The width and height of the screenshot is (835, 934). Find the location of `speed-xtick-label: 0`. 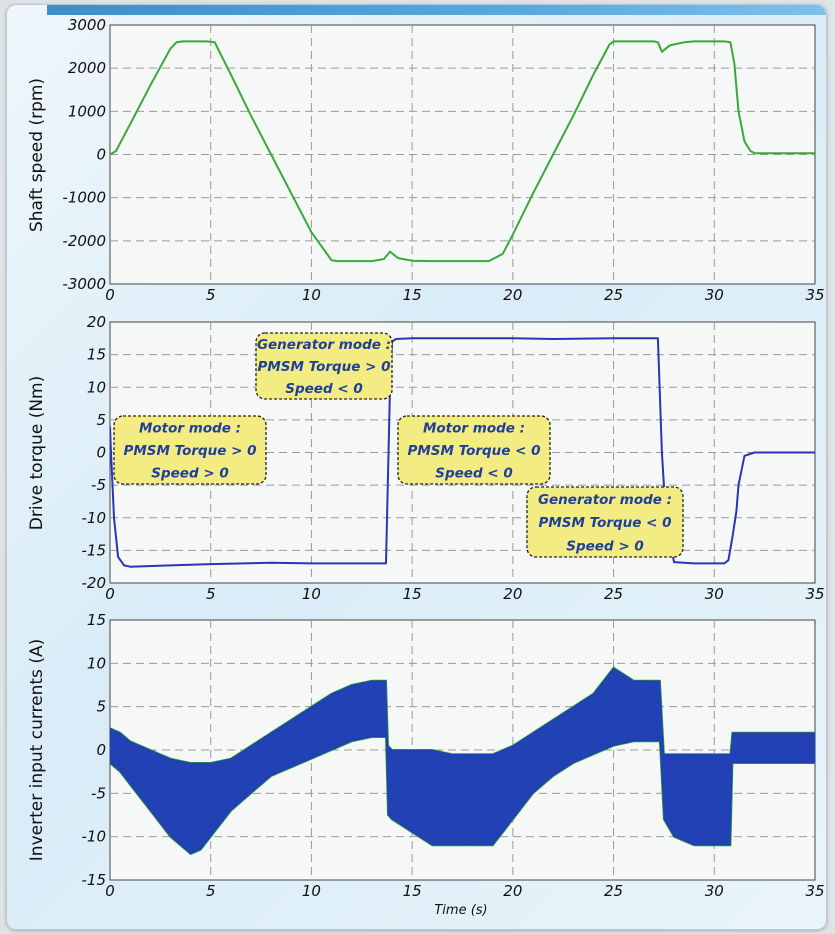

speed-xtick-label: 0 is located at coordinates (110, 295).